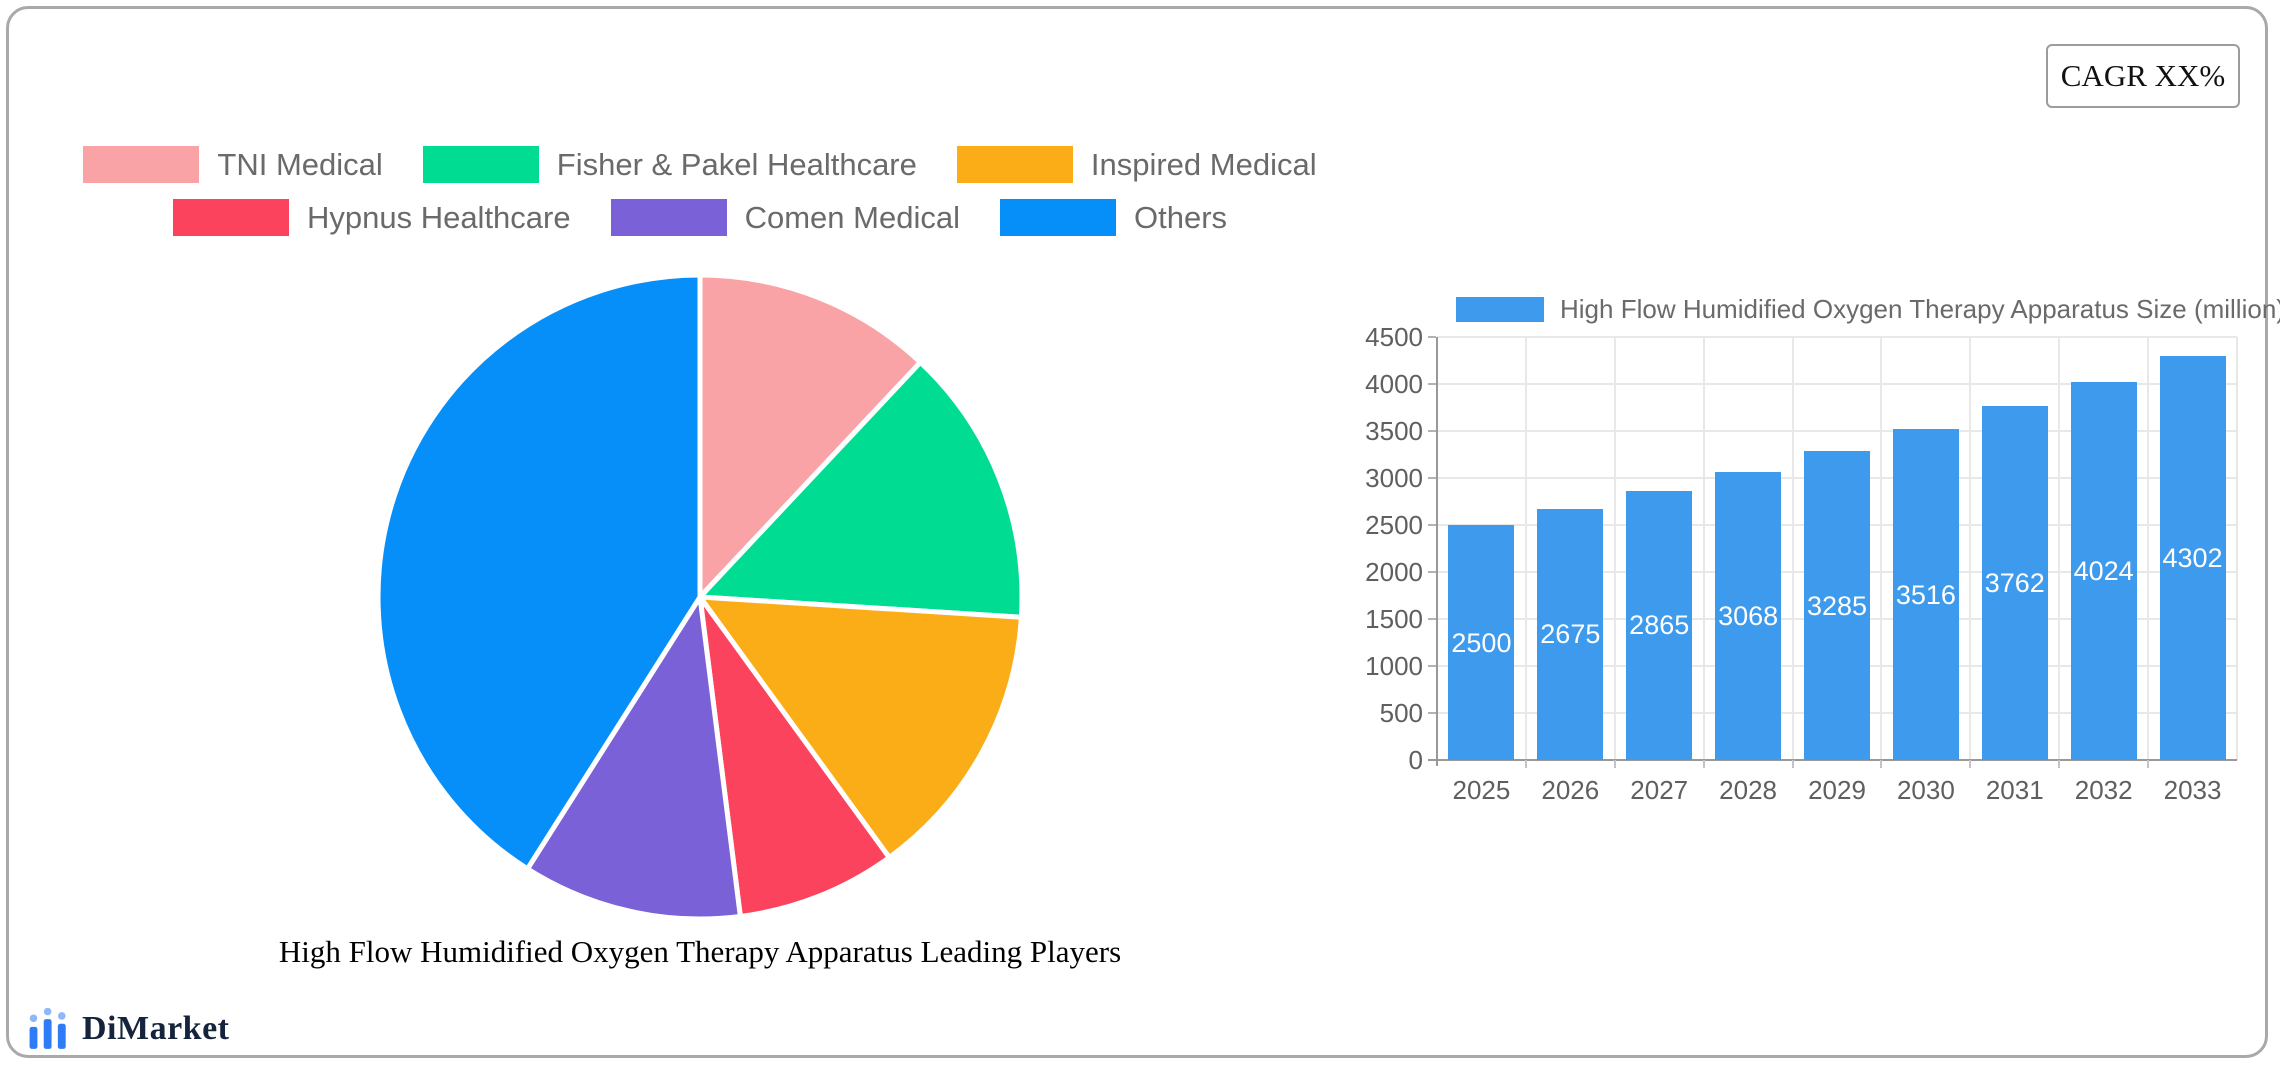 Image resolution: width=2280 pixels, height=1070 pixels. What do you see at coordinates (47, 1028) in the screenshot?
I see `bar-chart-icon` at bounding box center [47, 1028].